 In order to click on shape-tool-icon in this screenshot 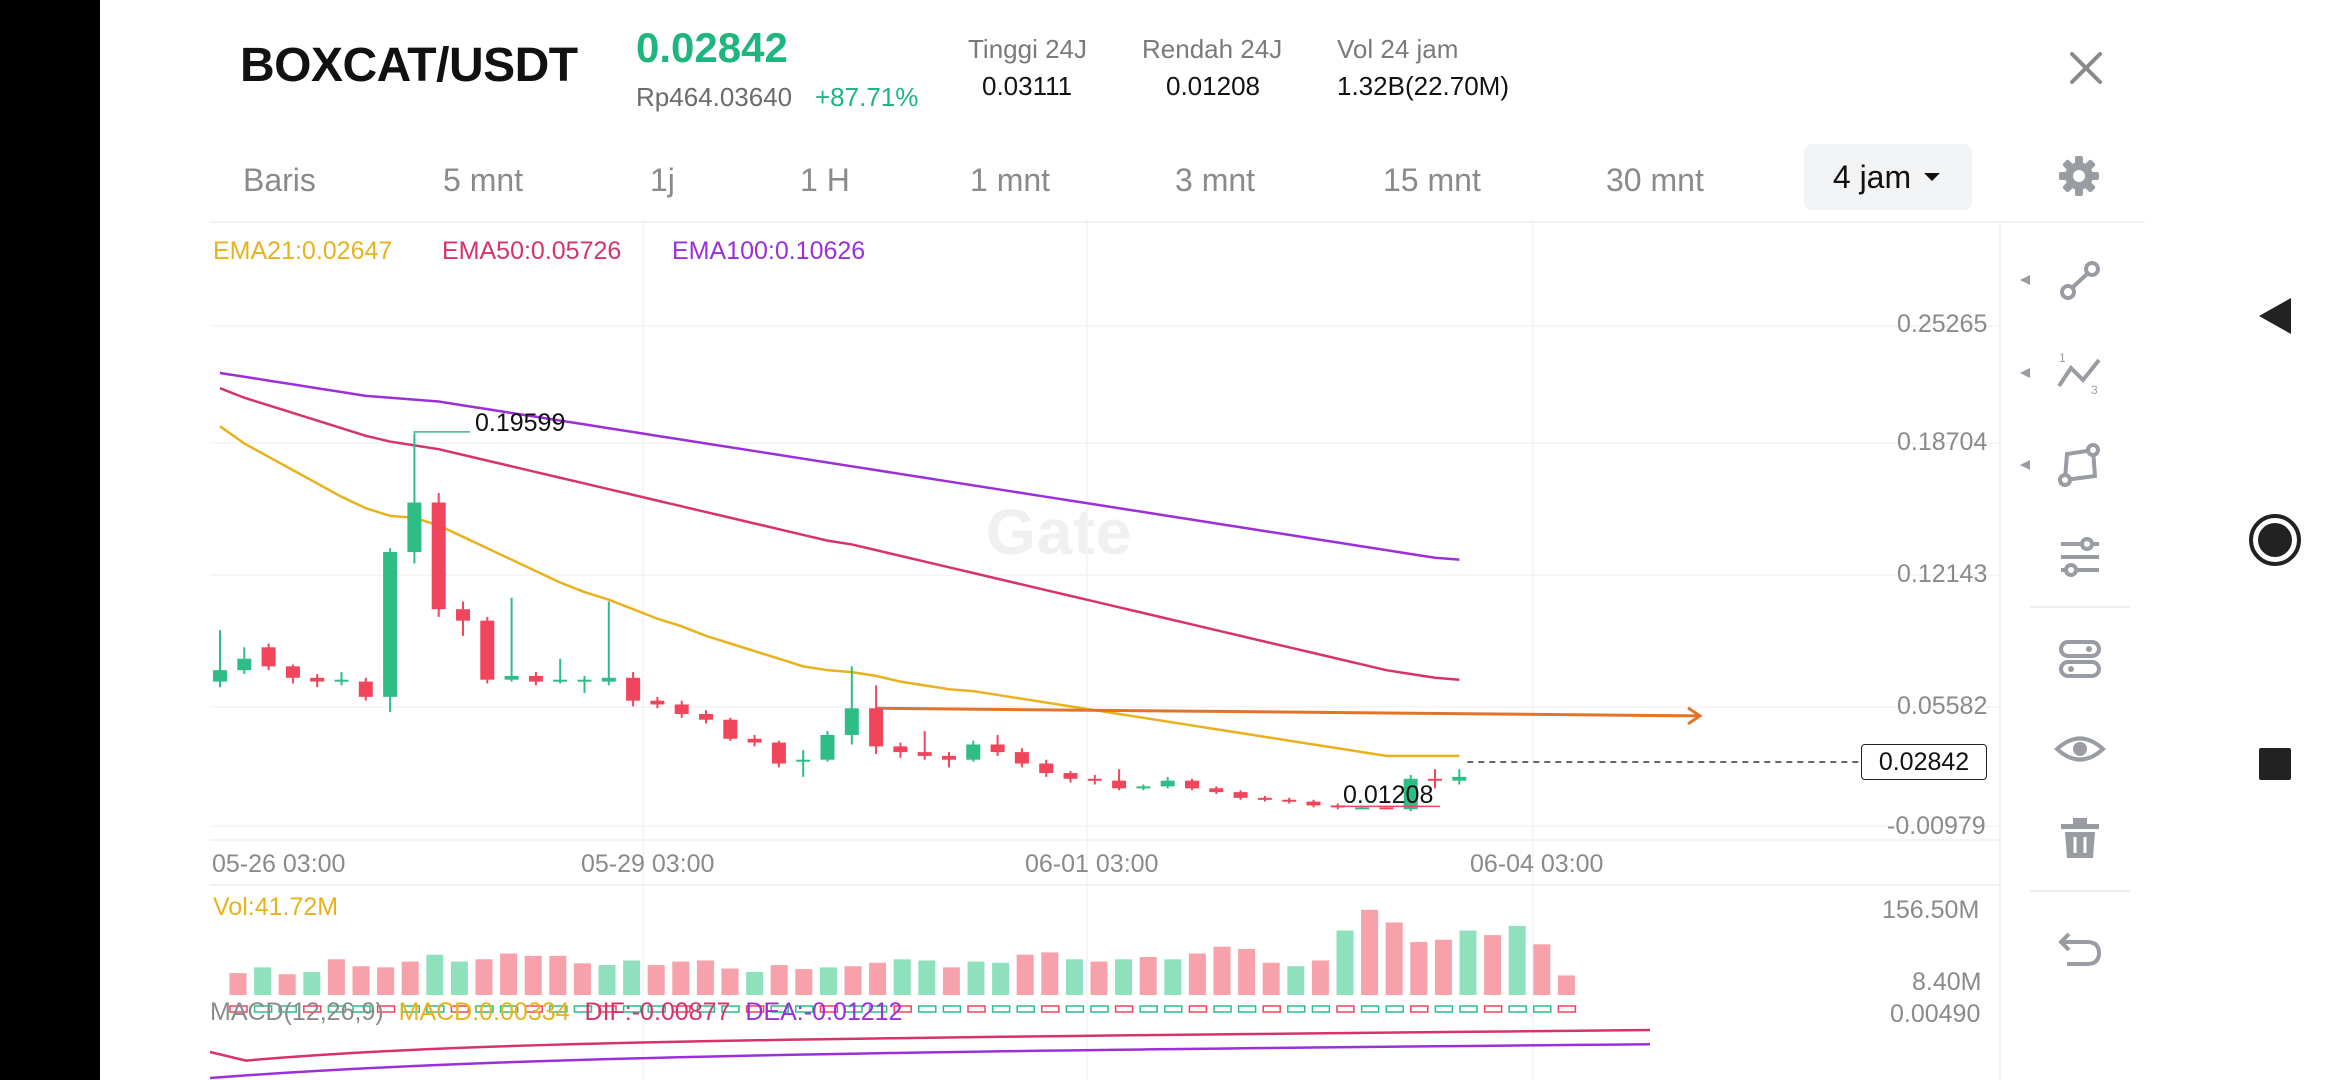, I will do `click(2080, 465)`.